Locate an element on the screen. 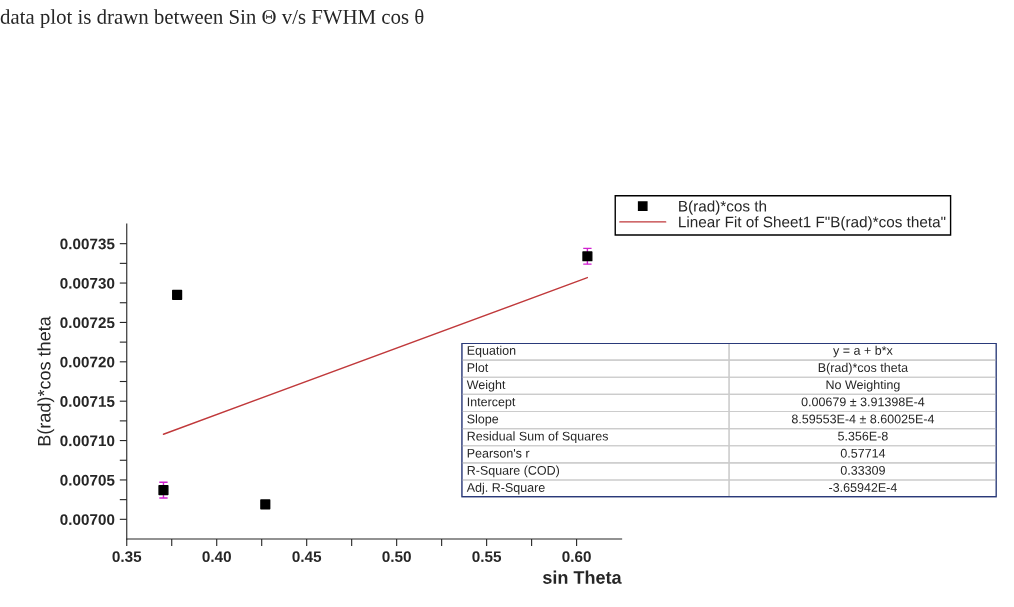 Image resolution: width=1014 pixels, height=607 pixels. annotation: Slope is located at coordinates (483, 420).